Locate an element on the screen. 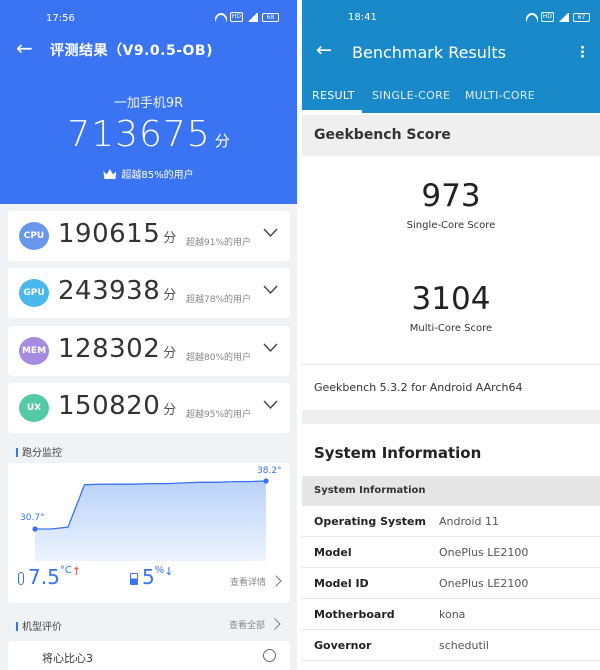 The height and width of the screenshot is (670, 600). gpu-score-unit: 分 is located at coordinates (170, 295).